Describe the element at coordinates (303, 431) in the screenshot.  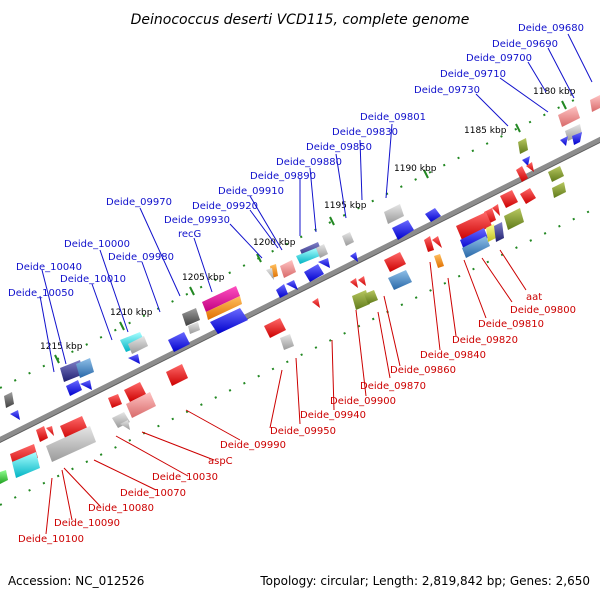
I see `gene-label: Deide_09950` at that location.